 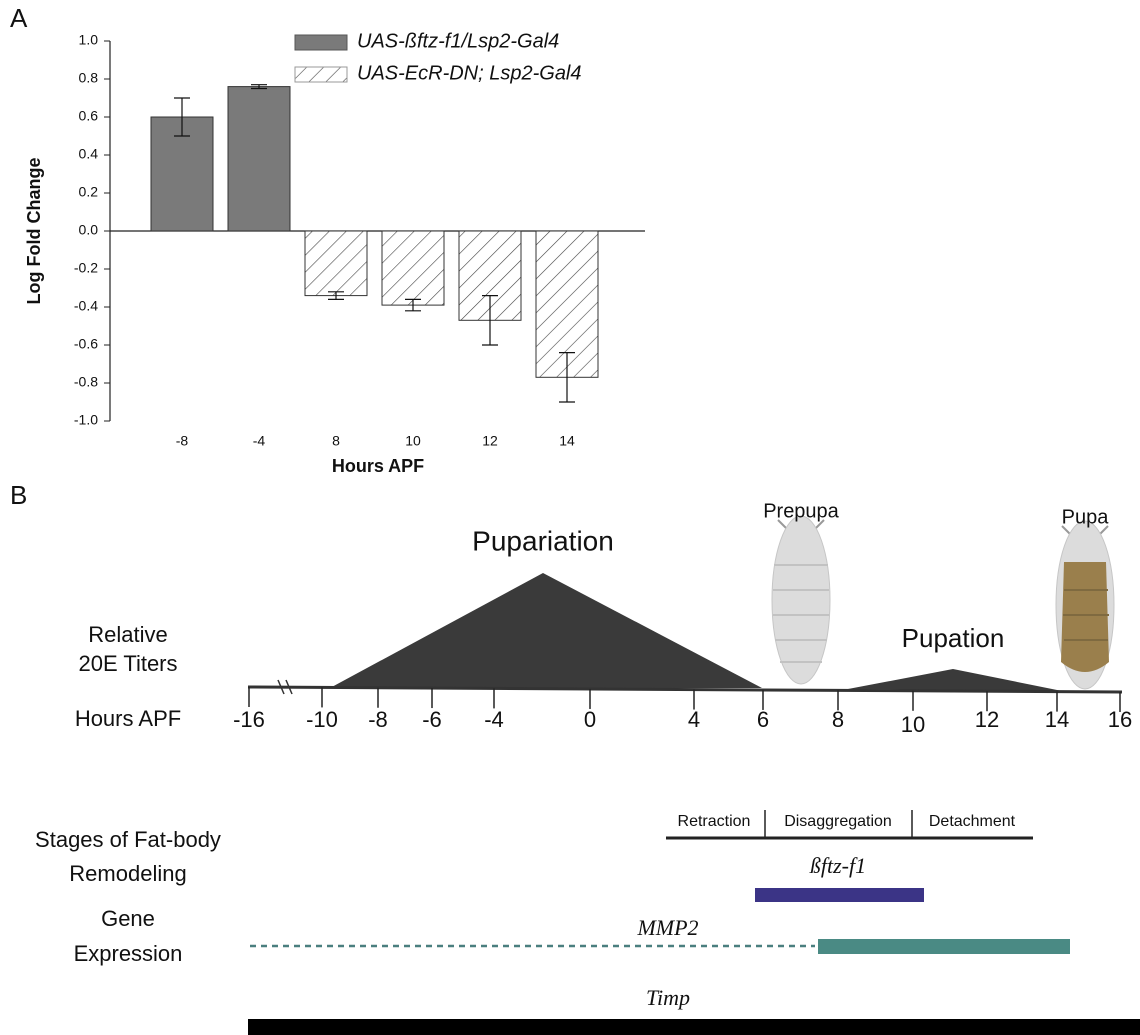 I want to click on stage-name: Detachment, so click(x=972, y=821).